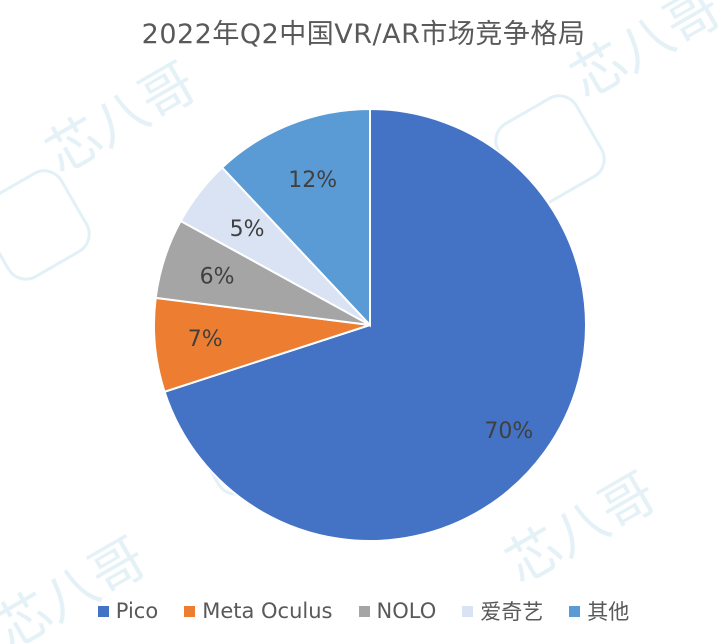  I want to click on data-label: 12%, so click(312, 180).